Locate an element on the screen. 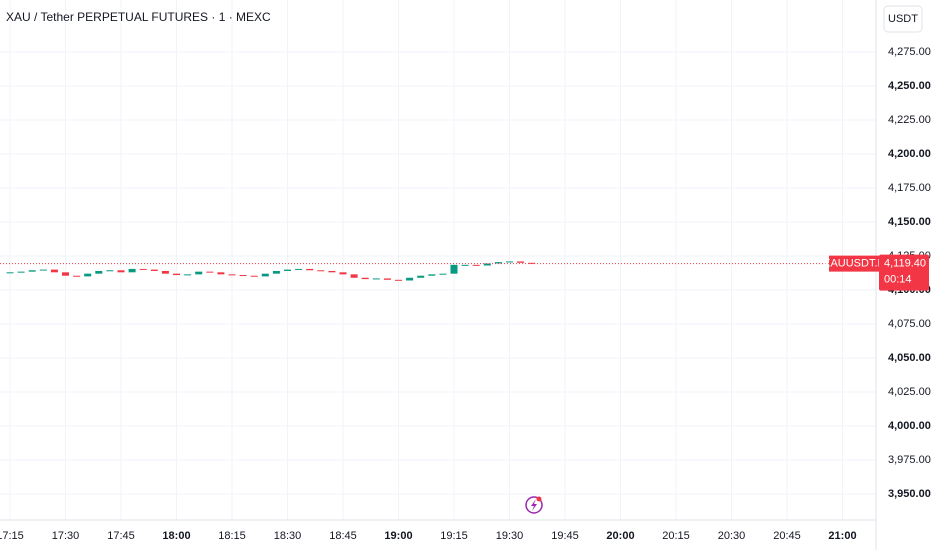  x-tick-label: 18:45 is located at coordinates (343, 536).